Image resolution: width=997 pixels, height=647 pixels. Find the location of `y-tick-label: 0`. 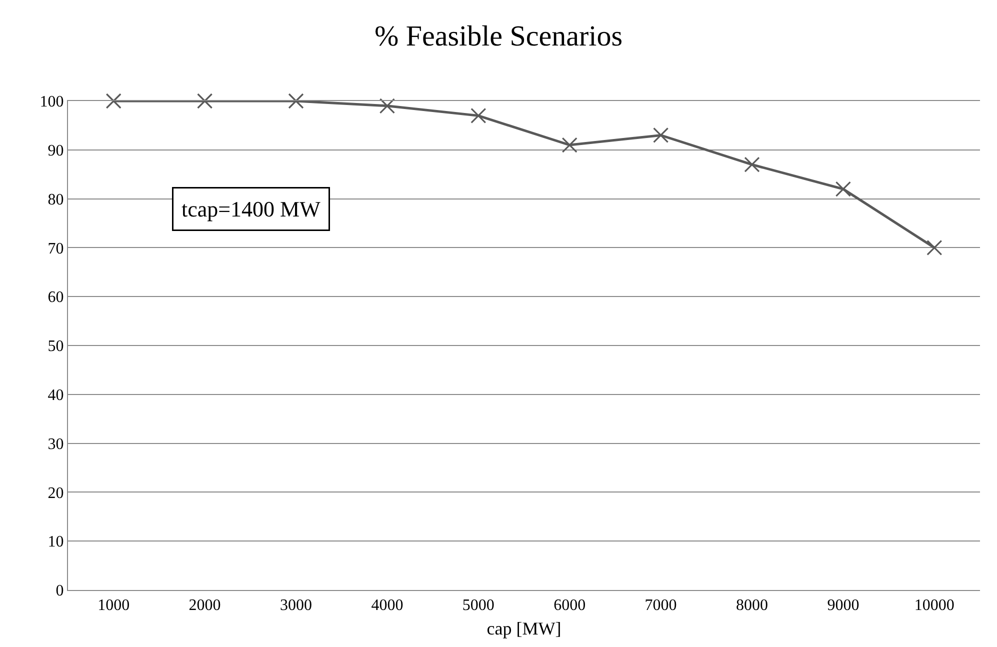

y-tick-label: 0 is located at coordinates (60, 591).